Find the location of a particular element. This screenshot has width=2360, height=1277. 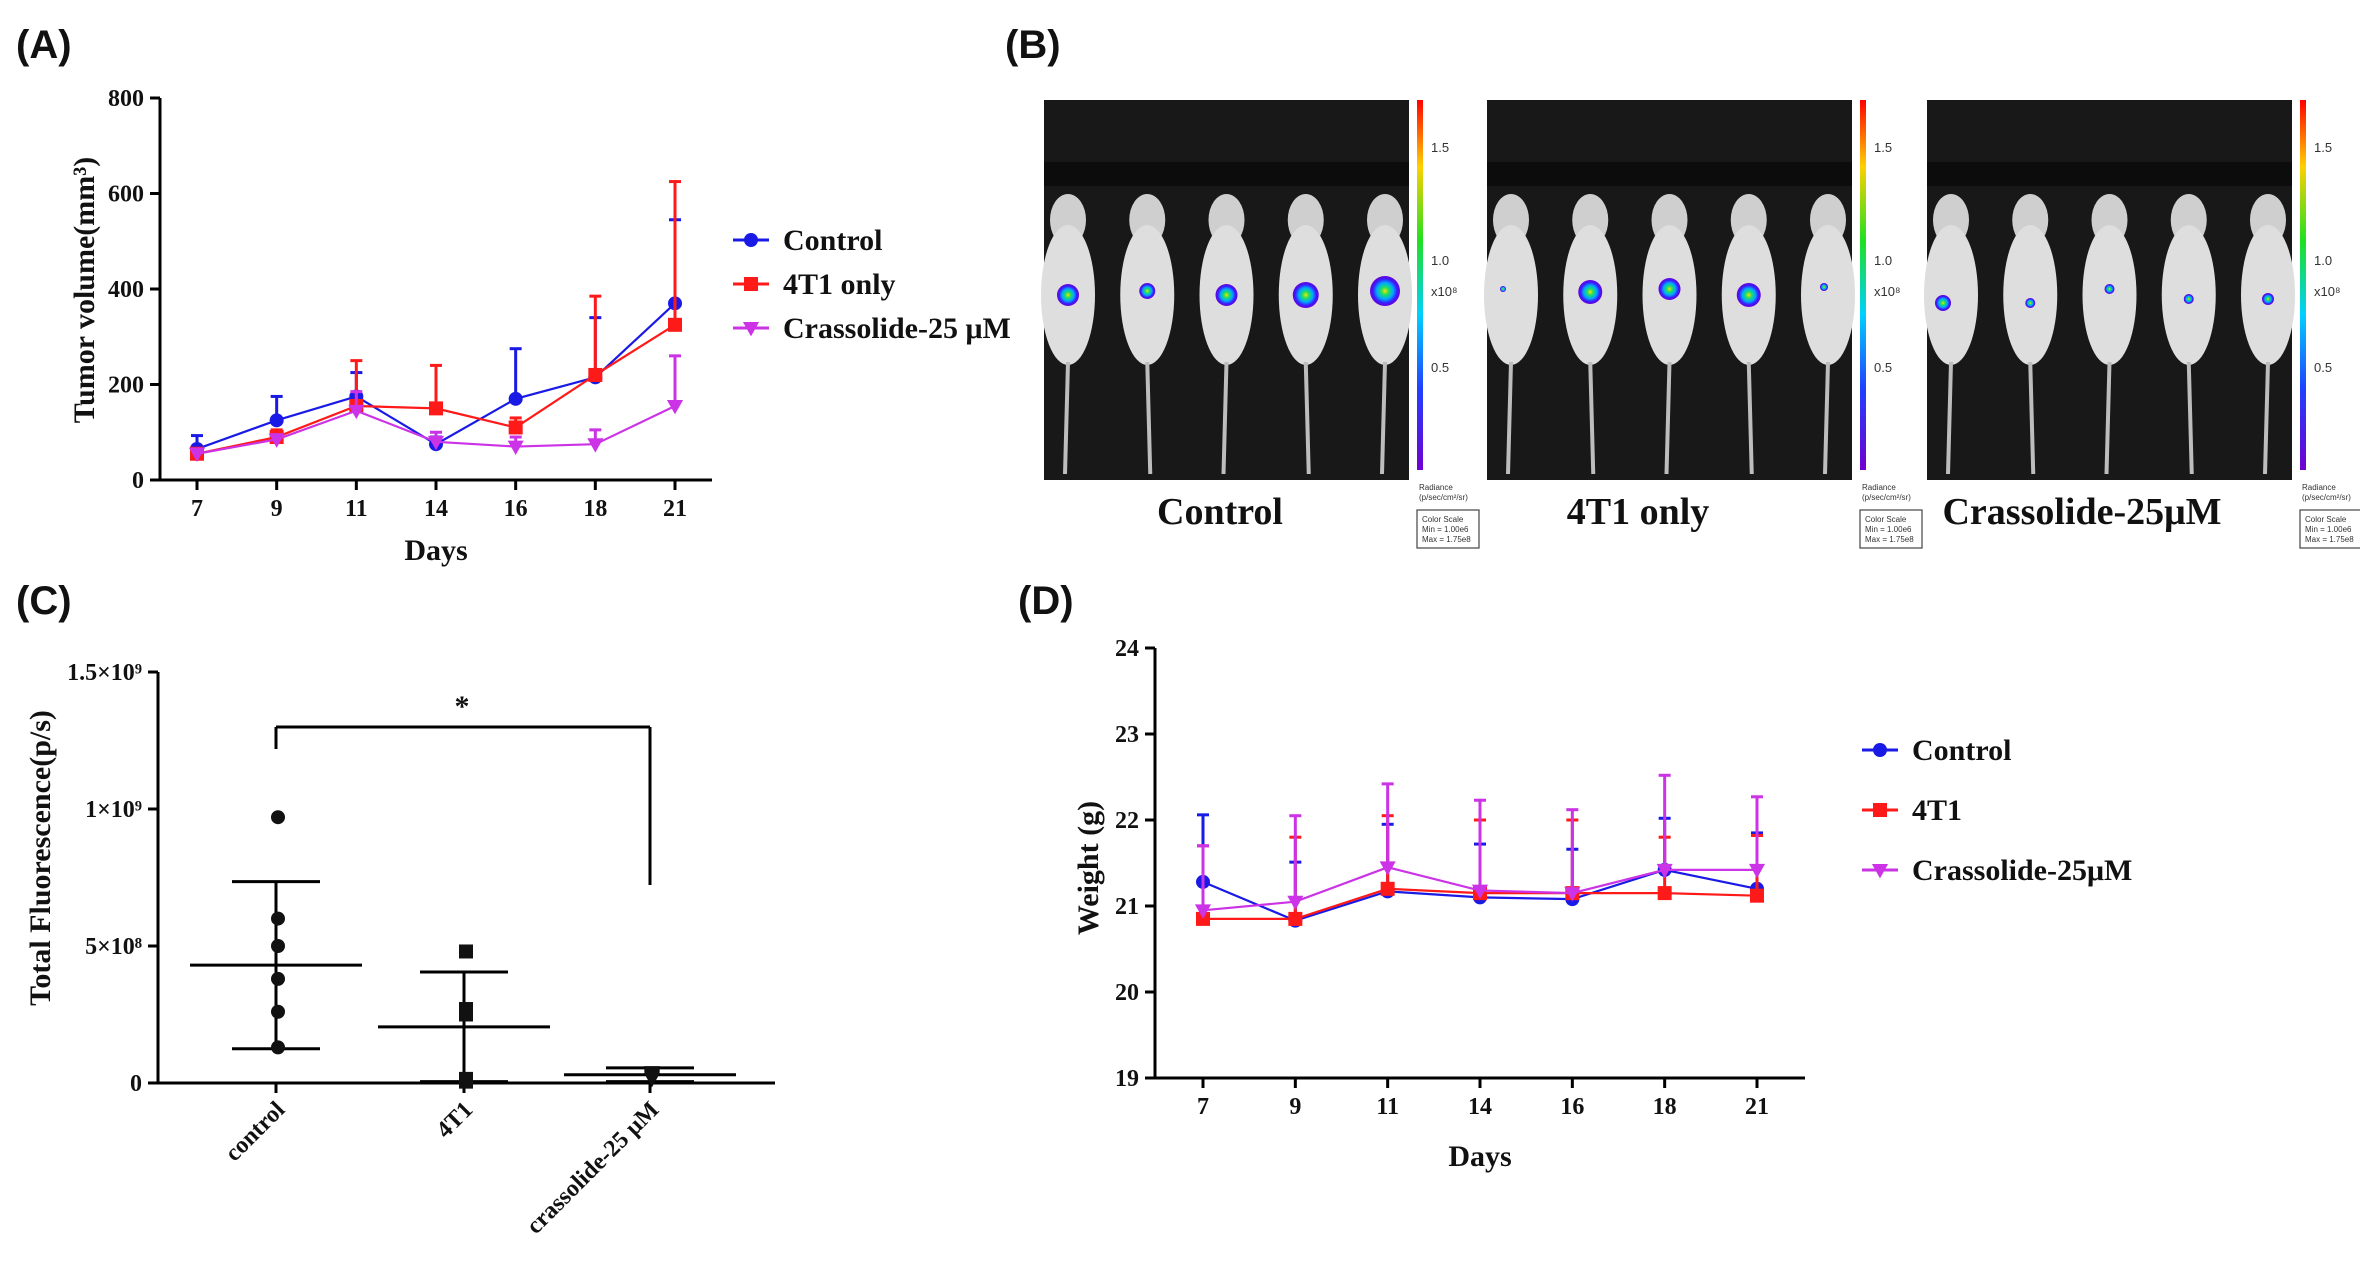

legend-item: Control is located at coordinates (1936, 750).